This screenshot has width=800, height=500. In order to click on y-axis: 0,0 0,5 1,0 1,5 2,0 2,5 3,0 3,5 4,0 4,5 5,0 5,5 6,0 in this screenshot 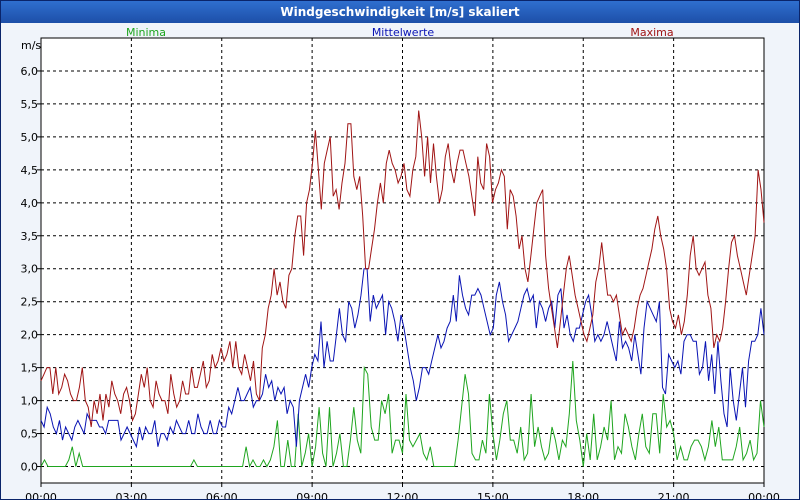, I will do `click(31, 269)`.